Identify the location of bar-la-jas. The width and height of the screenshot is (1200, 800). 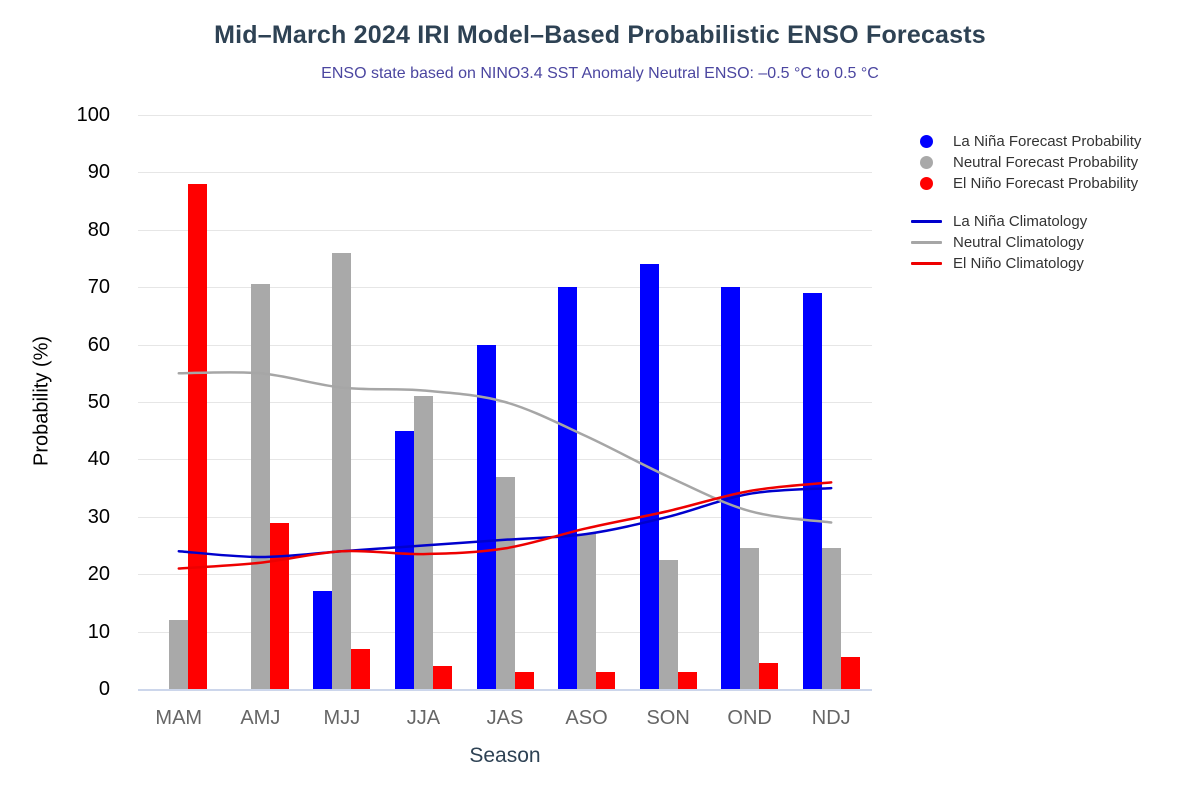
(486, 516).